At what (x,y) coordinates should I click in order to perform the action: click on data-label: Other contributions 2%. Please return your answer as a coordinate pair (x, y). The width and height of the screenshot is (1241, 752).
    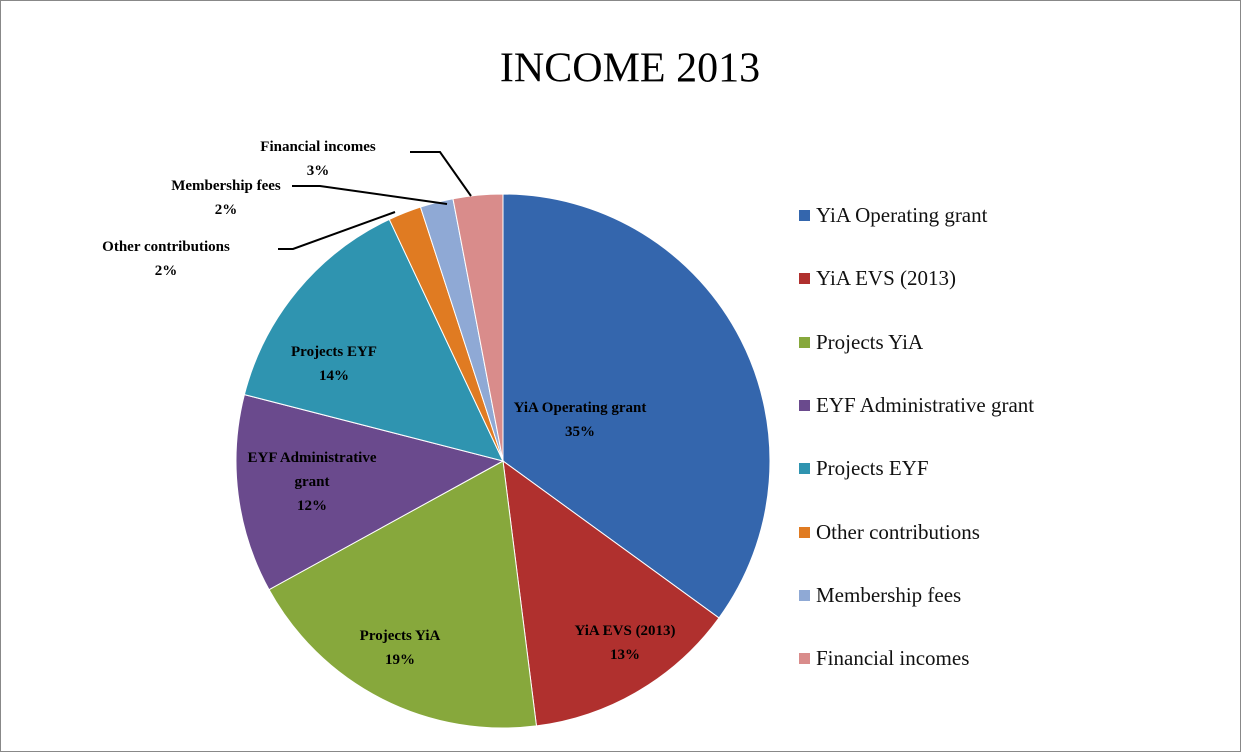
    Looking at the image, I should click on (166, 259).